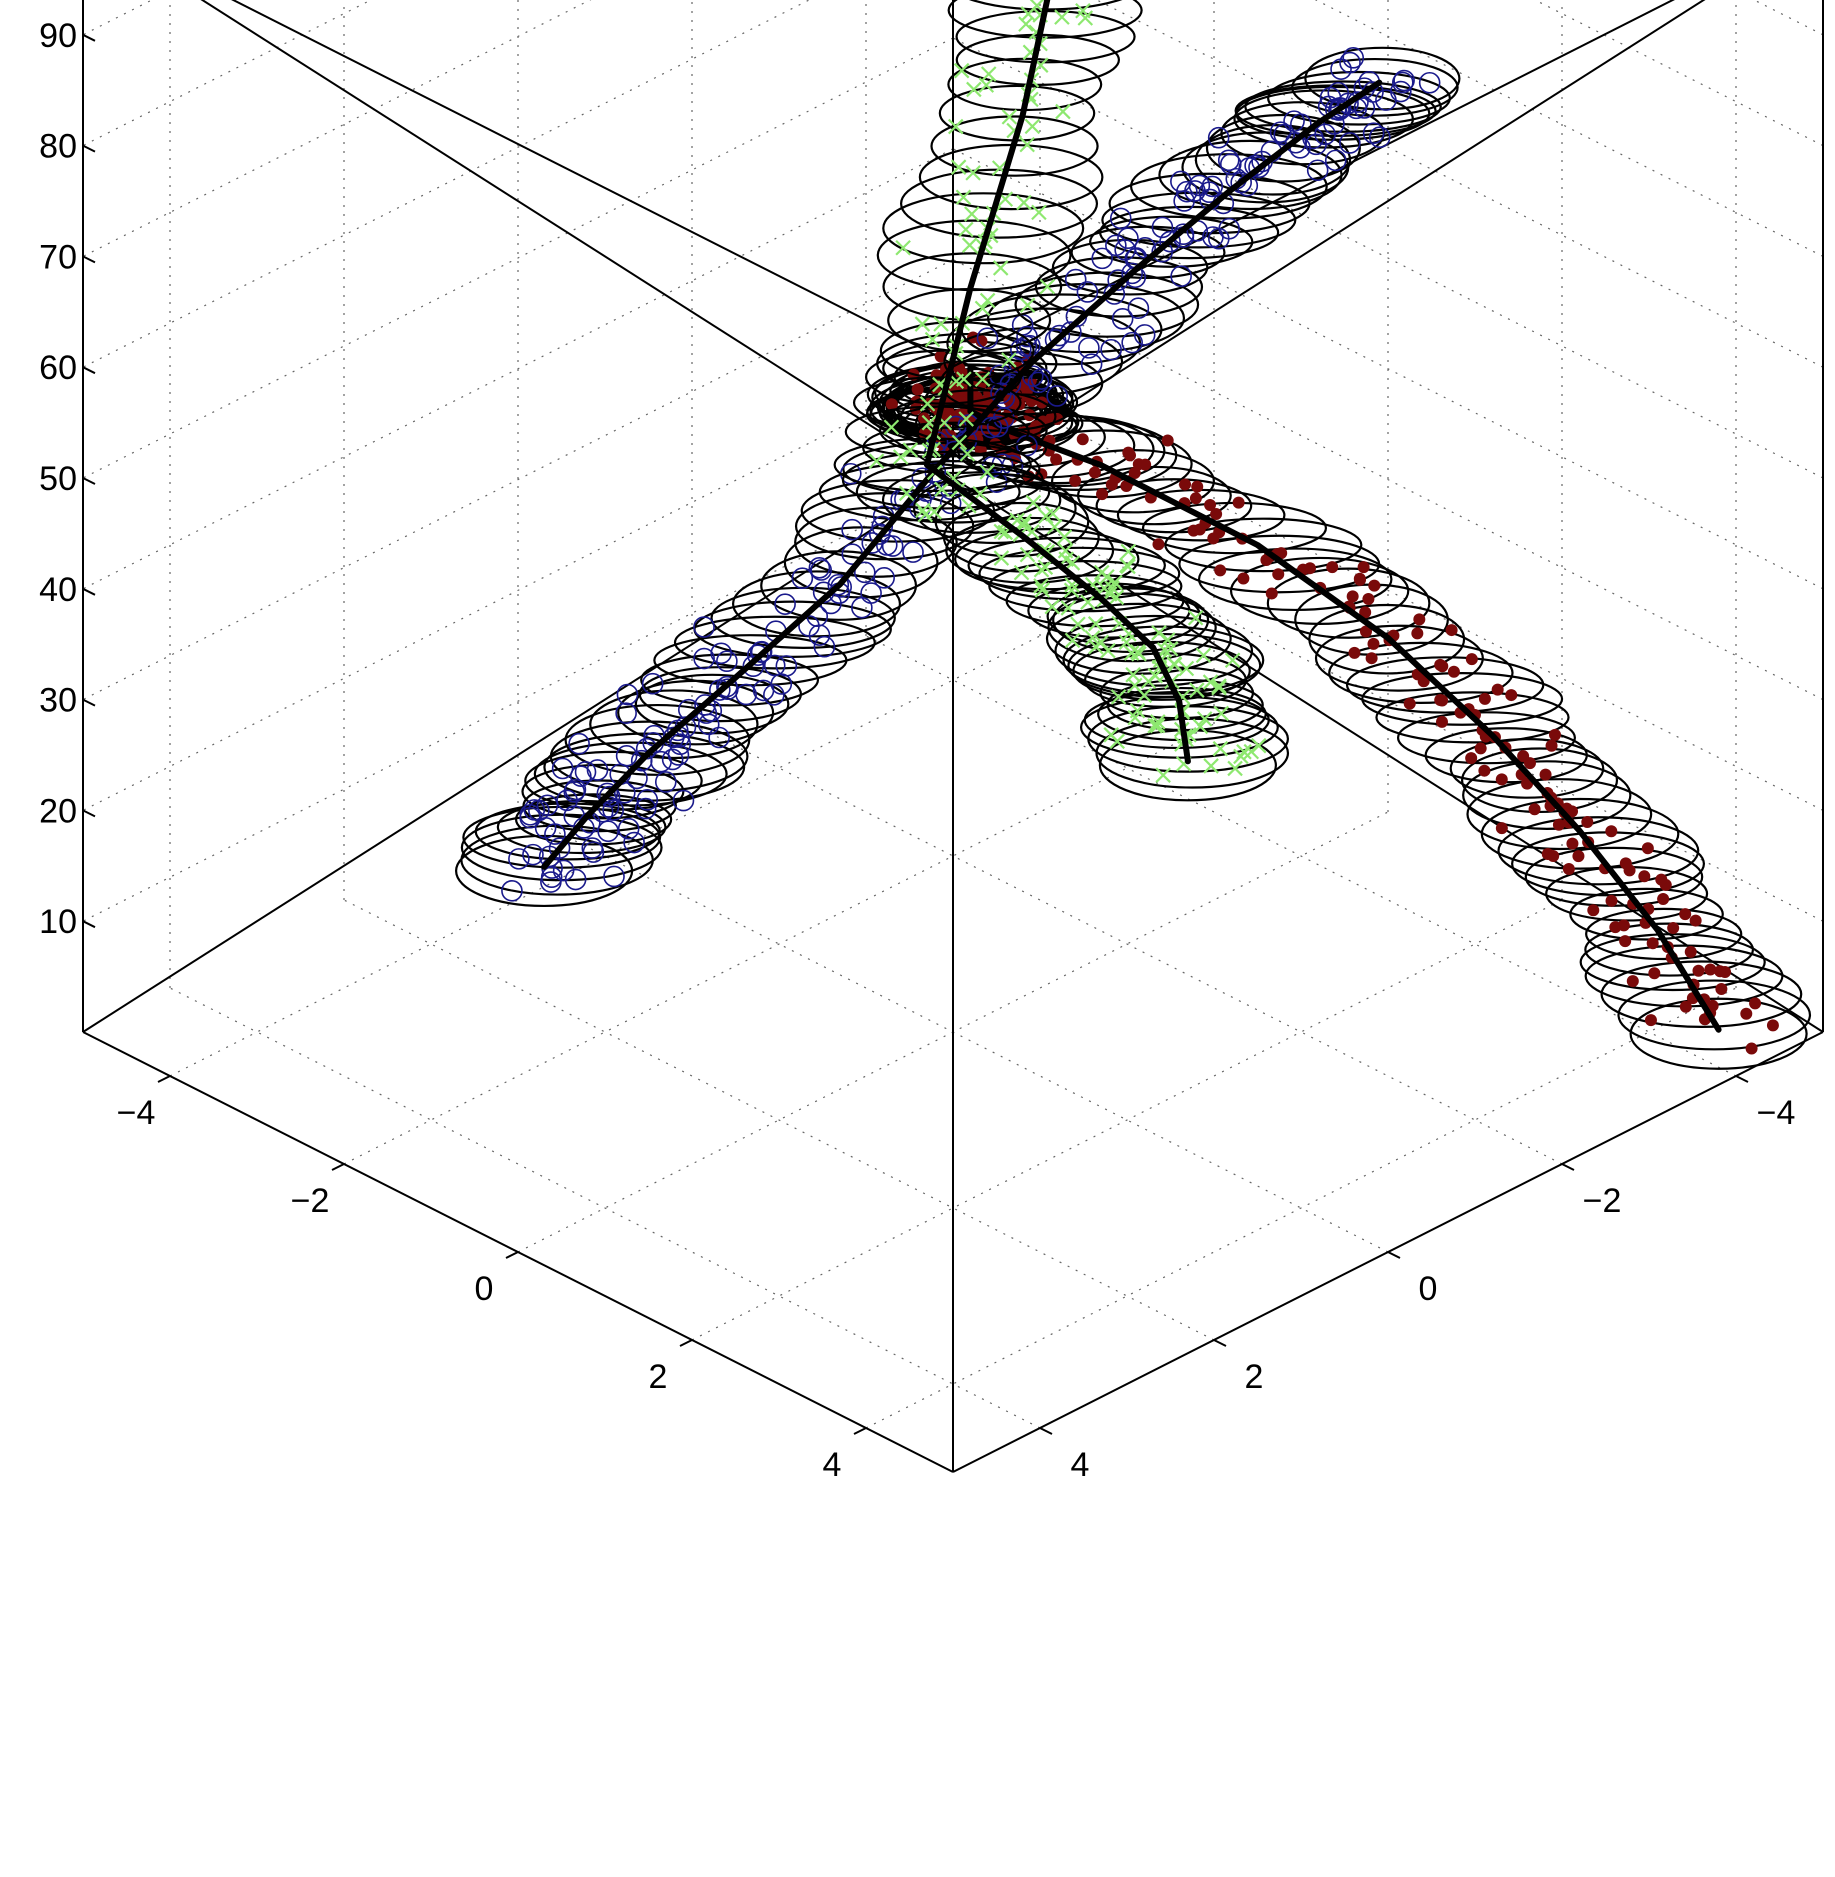  Describe the element at coordinates (592, 182) in the screenshot. I see `box-edge` at that location.